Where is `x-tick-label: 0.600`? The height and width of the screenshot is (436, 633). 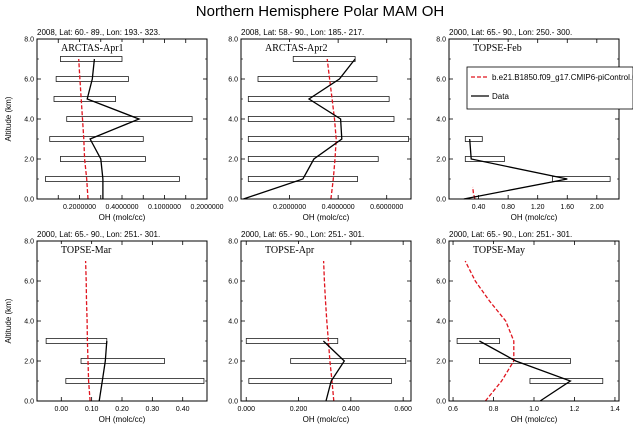
x-tick-label: 0.600 is located at coordinates (403, 409).